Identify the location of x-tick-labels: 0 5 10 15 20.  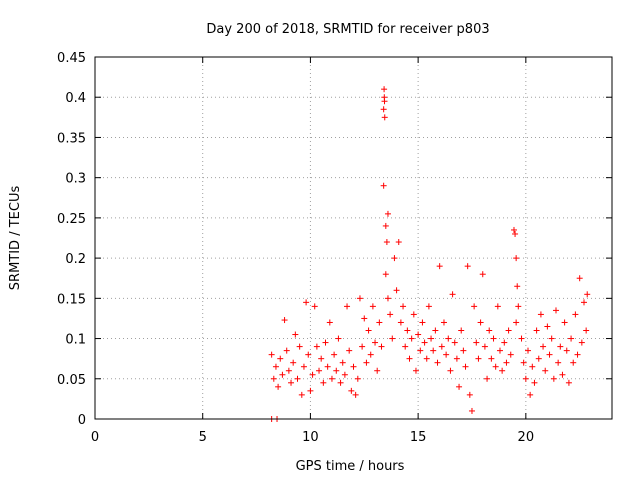
(312, 437).